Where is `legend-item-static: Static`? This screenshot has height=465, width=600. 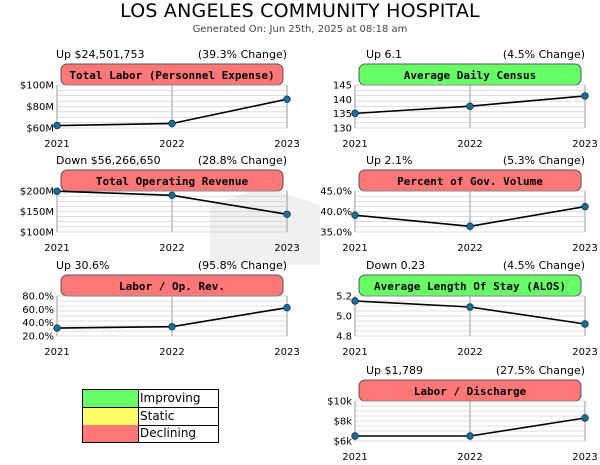 legend-item-static: Static is located at coordinates (150, 417).